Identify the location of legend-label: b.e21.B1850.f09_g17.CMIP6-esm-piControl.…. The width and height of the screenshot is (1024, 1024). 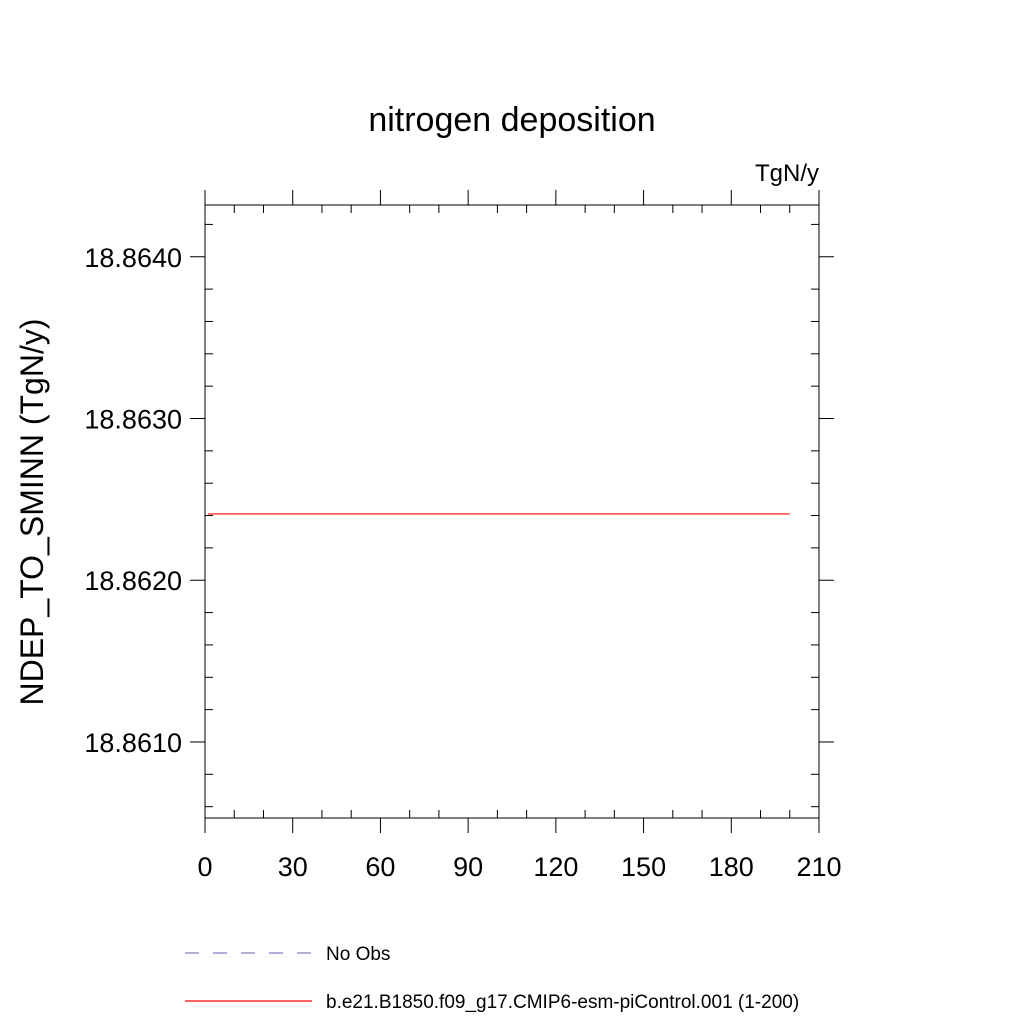
(562, 1002).